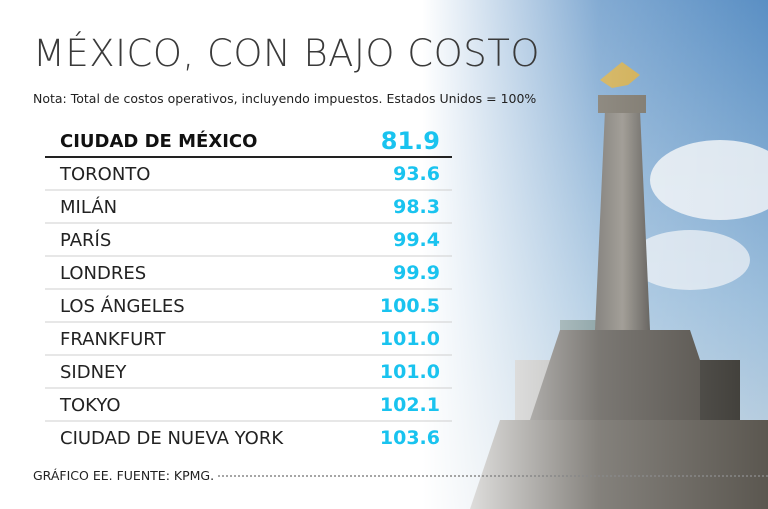 The height and width of the screenshot is (509, 768). I want to click on city: LONDRES, so click(103, 273).